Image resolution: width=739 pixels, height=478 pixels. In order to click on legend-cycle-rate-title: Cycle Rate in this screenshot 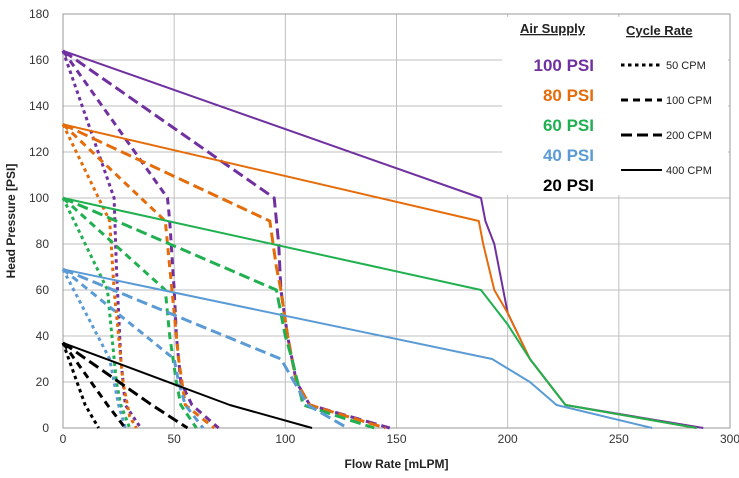, I will do `click(659, 30)`.